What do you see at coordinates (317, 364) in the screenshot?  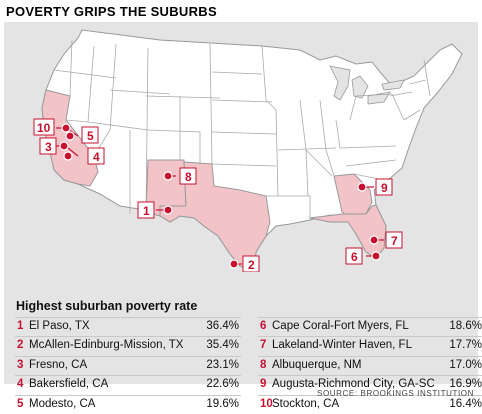 I see `metro-name: Albuquerque, NM` at bounding box center [317, 364].